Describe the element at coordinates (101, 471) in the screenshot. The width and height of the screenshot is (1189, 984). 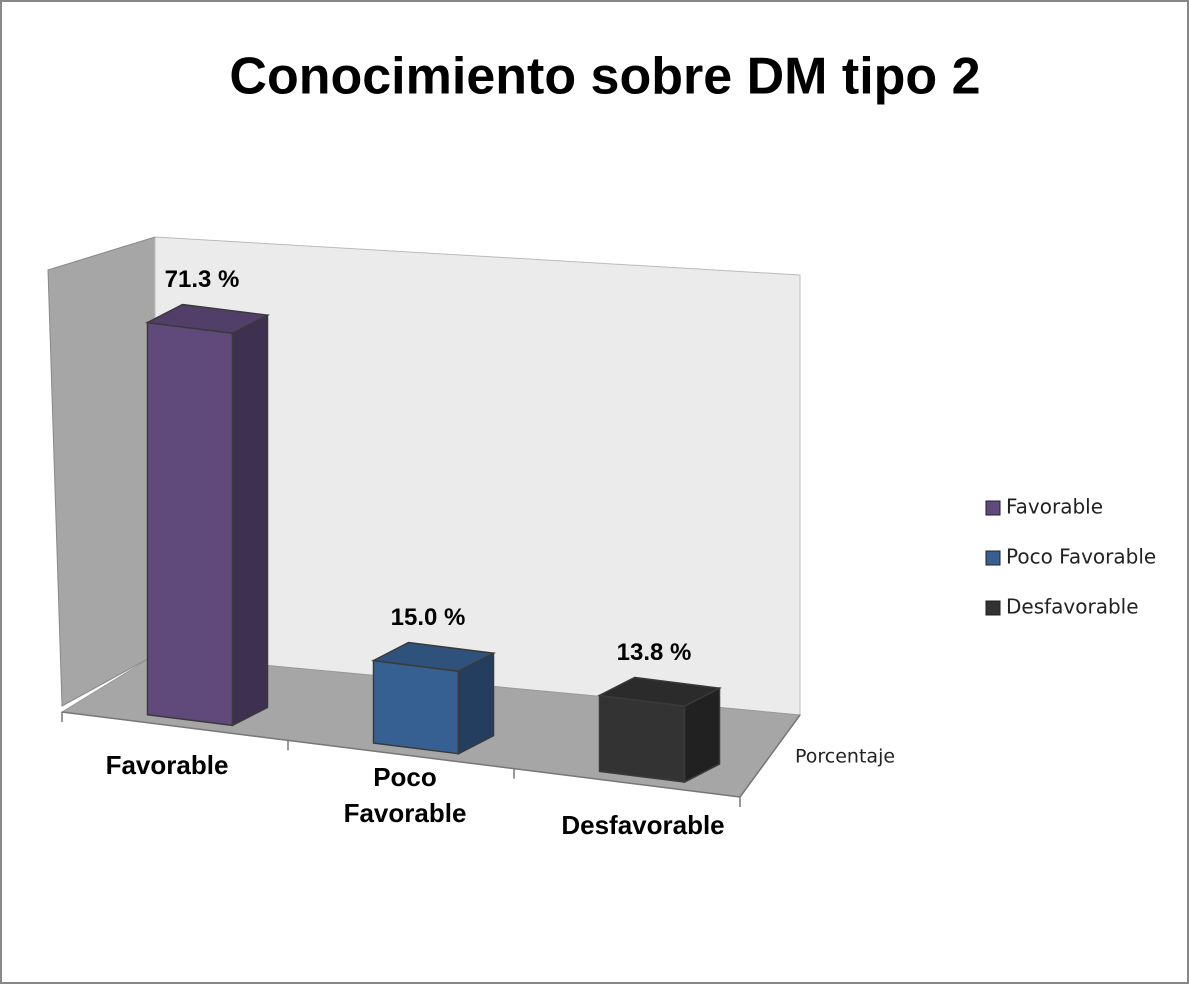
I see `side-wall` at that location.